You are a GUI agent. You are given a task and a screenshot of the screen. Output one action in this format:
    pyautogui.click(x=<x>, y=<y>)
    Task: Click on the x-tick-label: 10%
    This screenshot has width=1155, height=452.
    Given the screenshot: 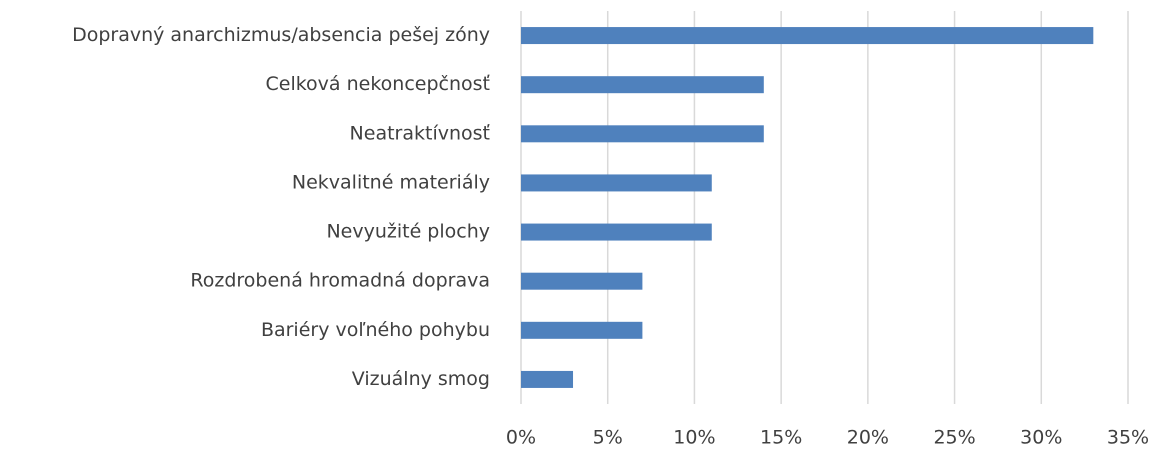 What is the action you would take?
    pyautogui.click(x=694, y=438)
    